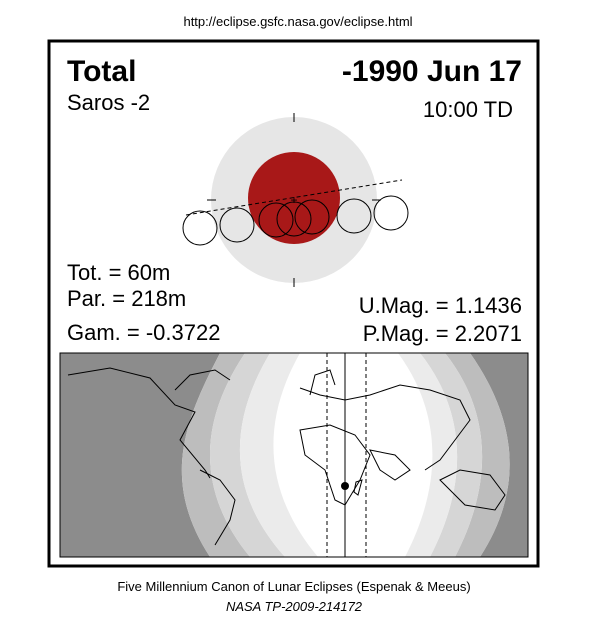 The width and height of the screenshot is (601, 640). What do you see at coordinates (468, 109) in the screenshot?
I see `time: 10:00 TD` at bounding box center [468, 109].